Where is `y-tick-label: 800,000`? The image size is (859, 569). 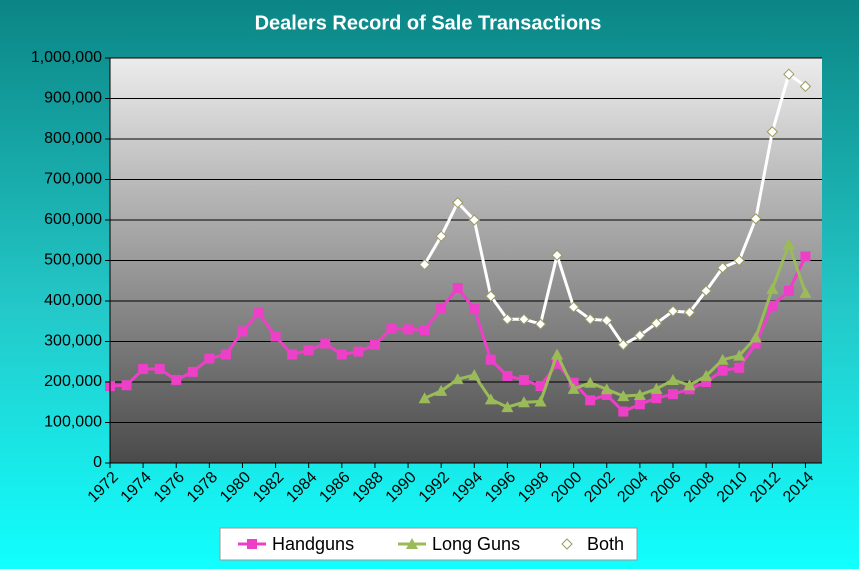
y-tick-label: 800,000 is located at coordinates (73, 138).